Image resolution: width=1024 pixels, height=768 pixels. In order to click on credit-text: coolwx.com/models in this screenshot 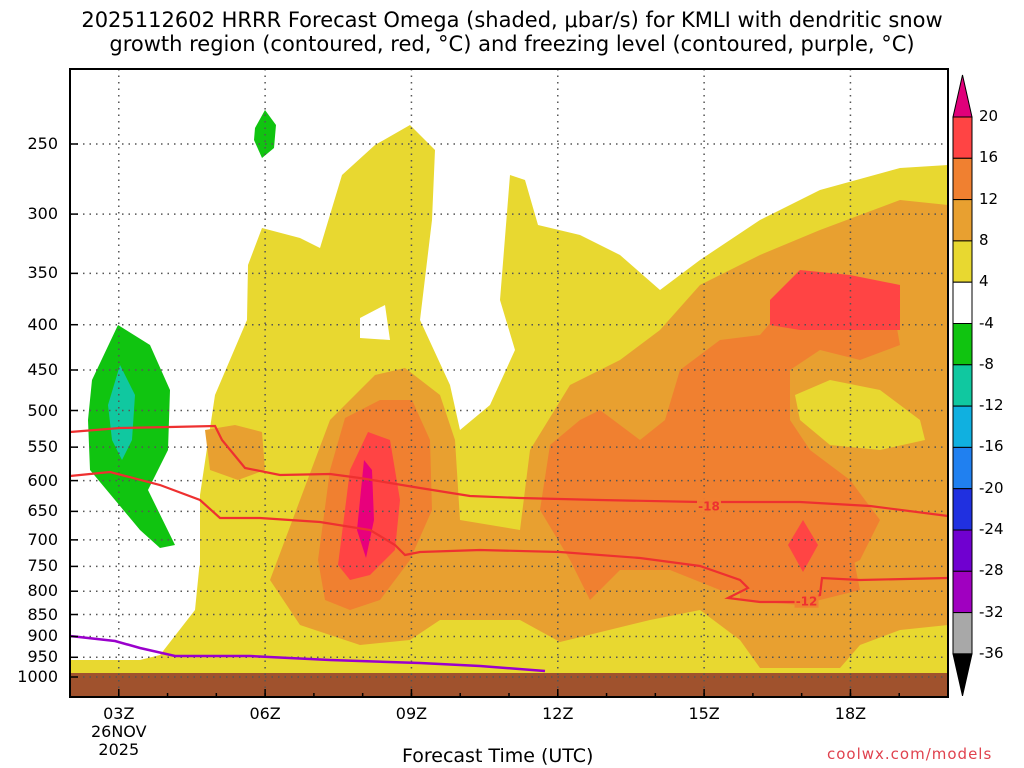, I will do `click(910, 754)`.